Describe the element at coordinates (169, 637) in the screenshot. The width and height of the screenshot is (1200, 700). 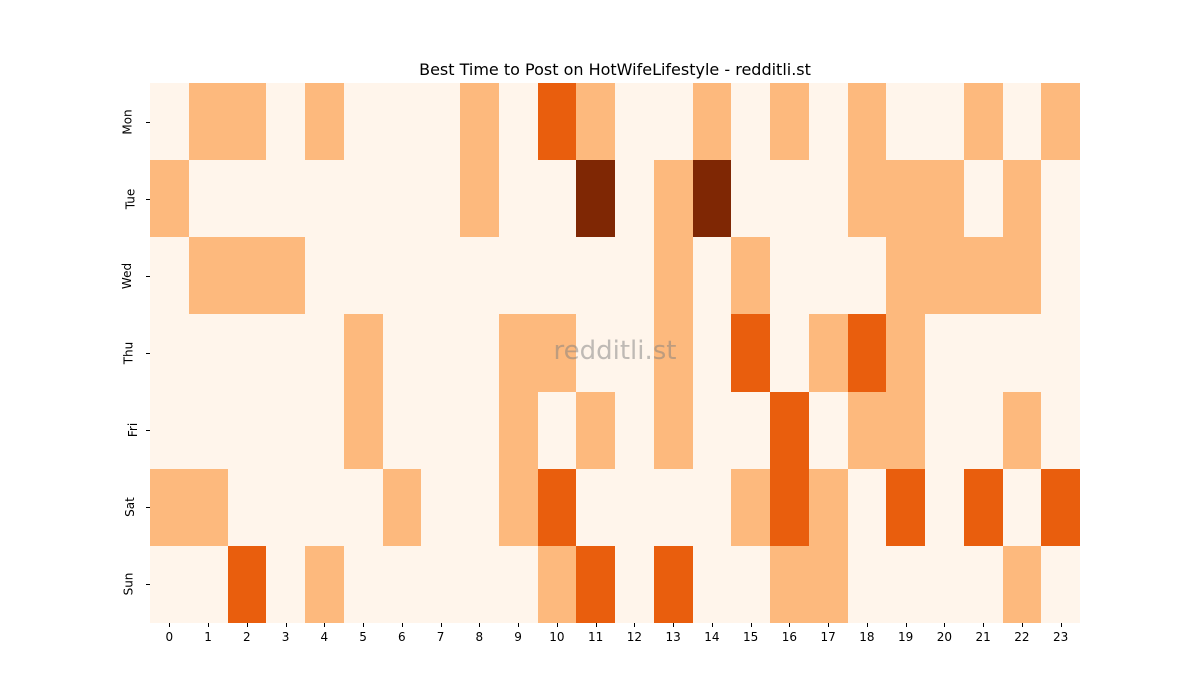
I see `x-tick-label: 0` at that location.